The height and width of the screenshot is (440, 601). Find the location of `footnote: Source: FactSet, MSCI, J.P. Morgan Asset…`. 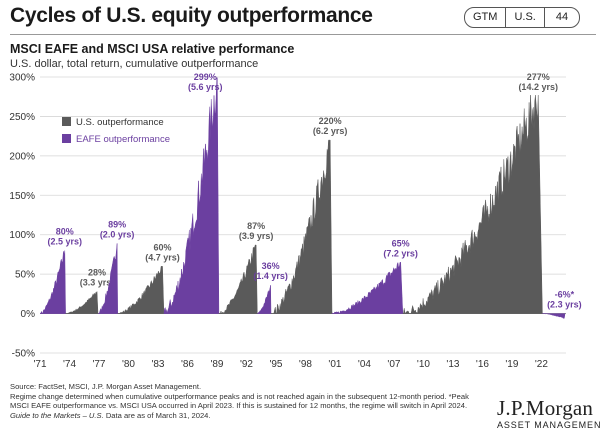

footnote: Source: FactSet, MSCI, J.P. Morgan Asset… is located at coordinates (245, 401).